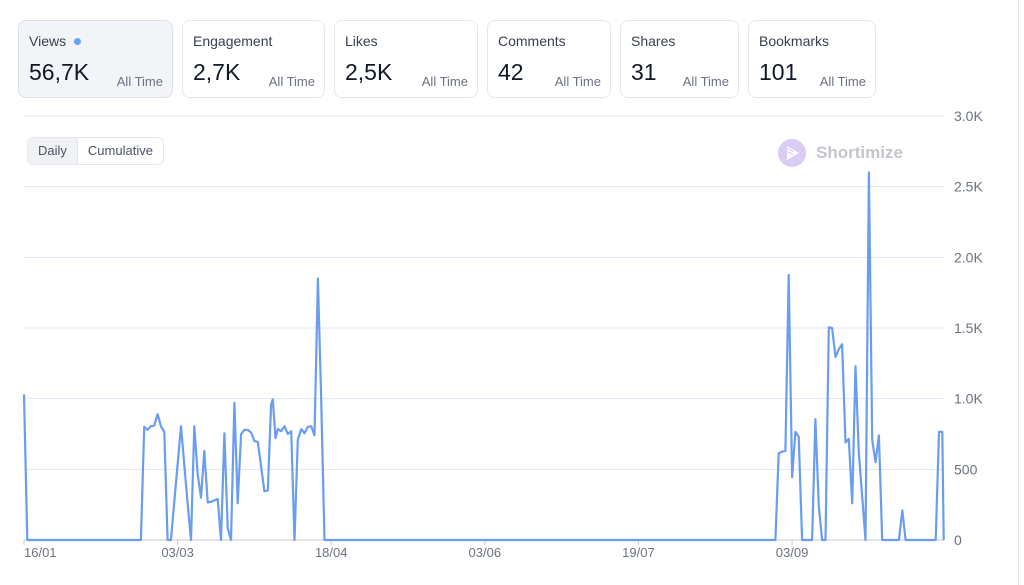 The height and width of the screenshot is (585, 1024). What do you see at coordinates (968, 399) in the screenshot?
I see `y-tick-label: 1.0K` at bounding box center [968, 399].